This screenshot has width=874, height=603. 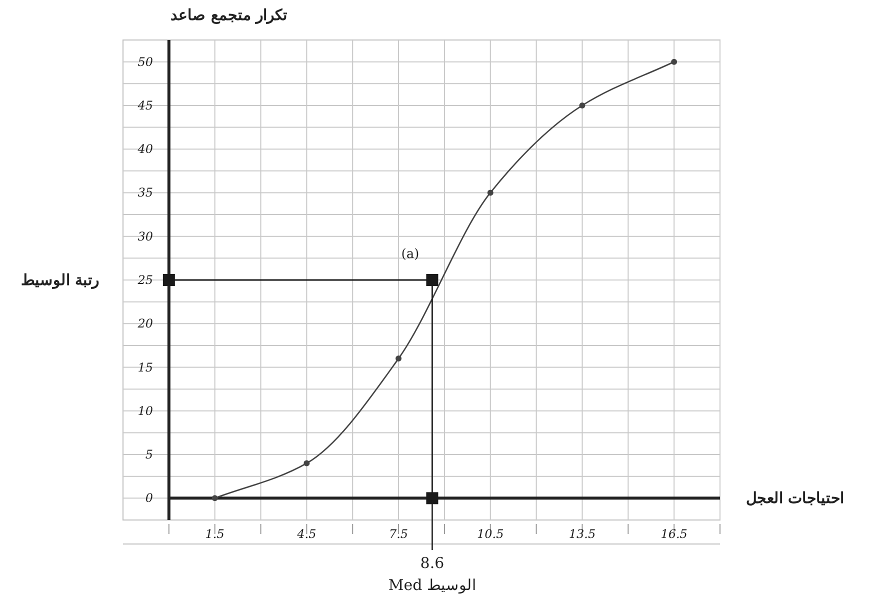 What do you see at coordinates (149, 498) in the screenshot?
I see `y-tick-label: 0` at bounding box center [149, 498].